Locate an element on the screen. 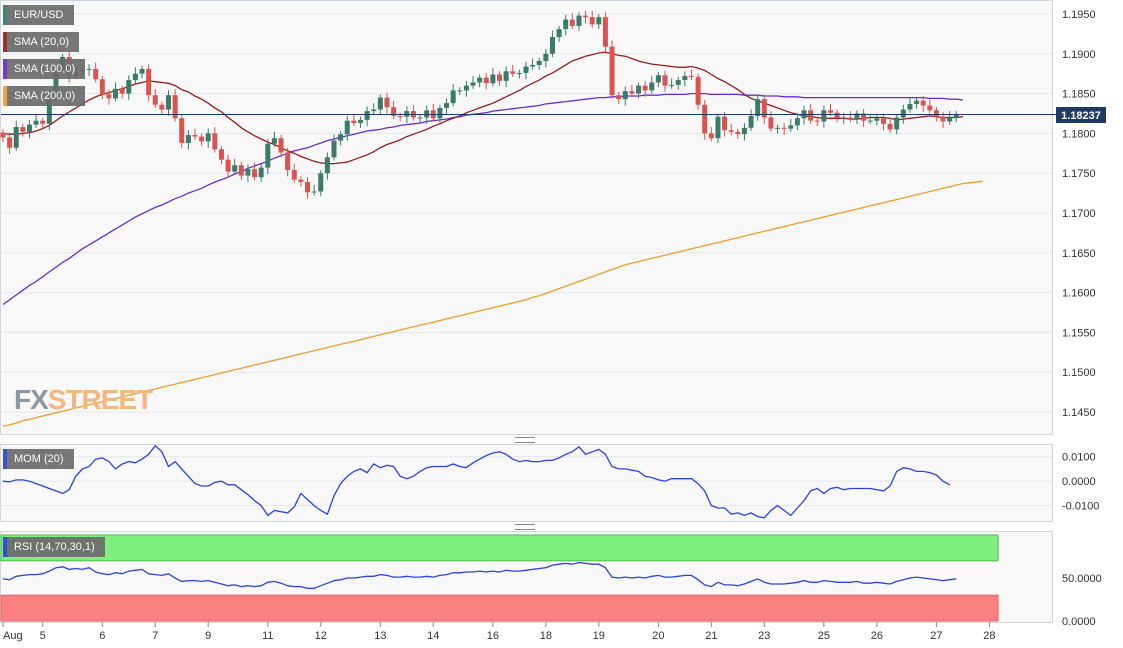  legend-rsi-swatch is located at coordinates (5, 547).